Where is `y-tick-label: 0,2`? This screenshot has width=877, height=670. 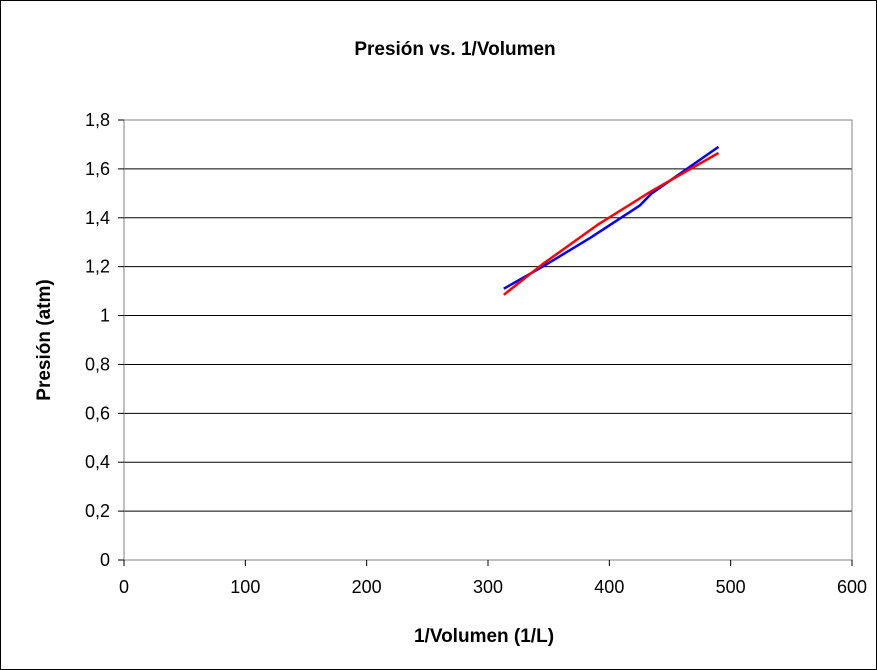 y-tick-label: 0,2 is located at coordinates (97, 511).